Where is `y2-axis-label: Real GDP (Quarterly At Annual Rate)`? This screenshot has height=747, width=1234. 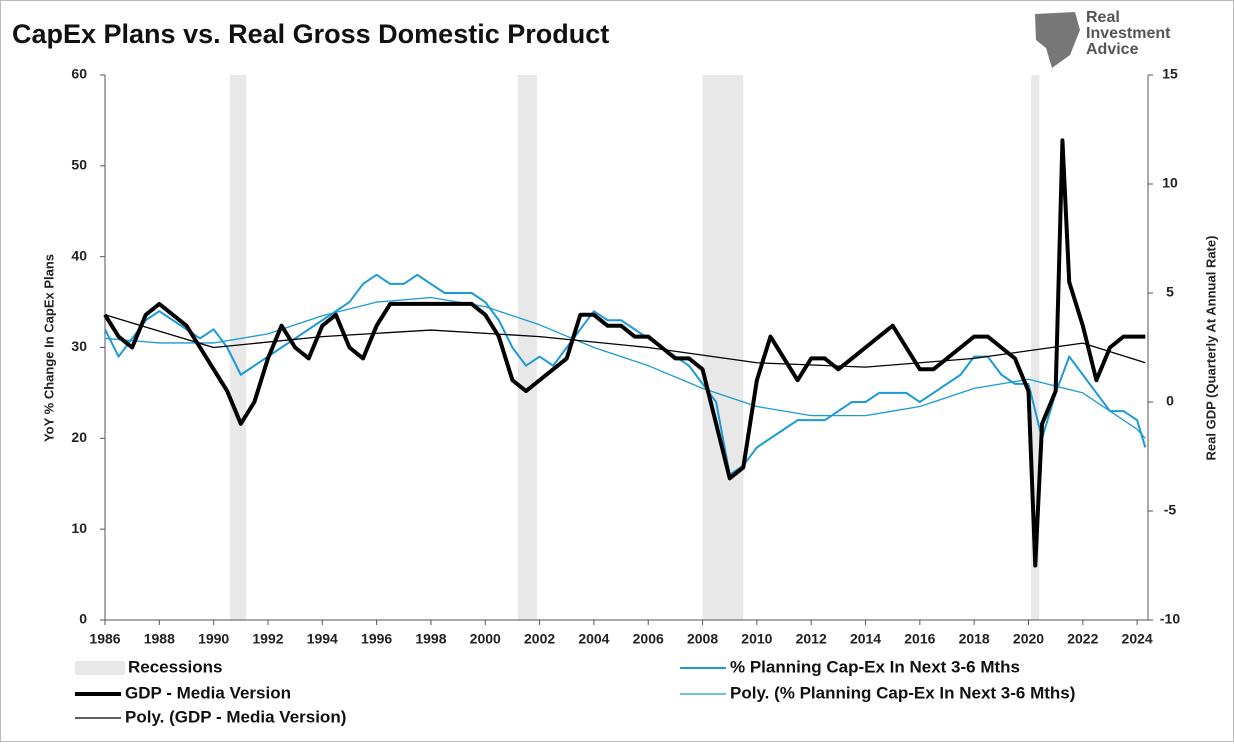 y2-axis-label: Real GDP (Quarterly At Annual Rate) is located at coordinates (1210, 348).